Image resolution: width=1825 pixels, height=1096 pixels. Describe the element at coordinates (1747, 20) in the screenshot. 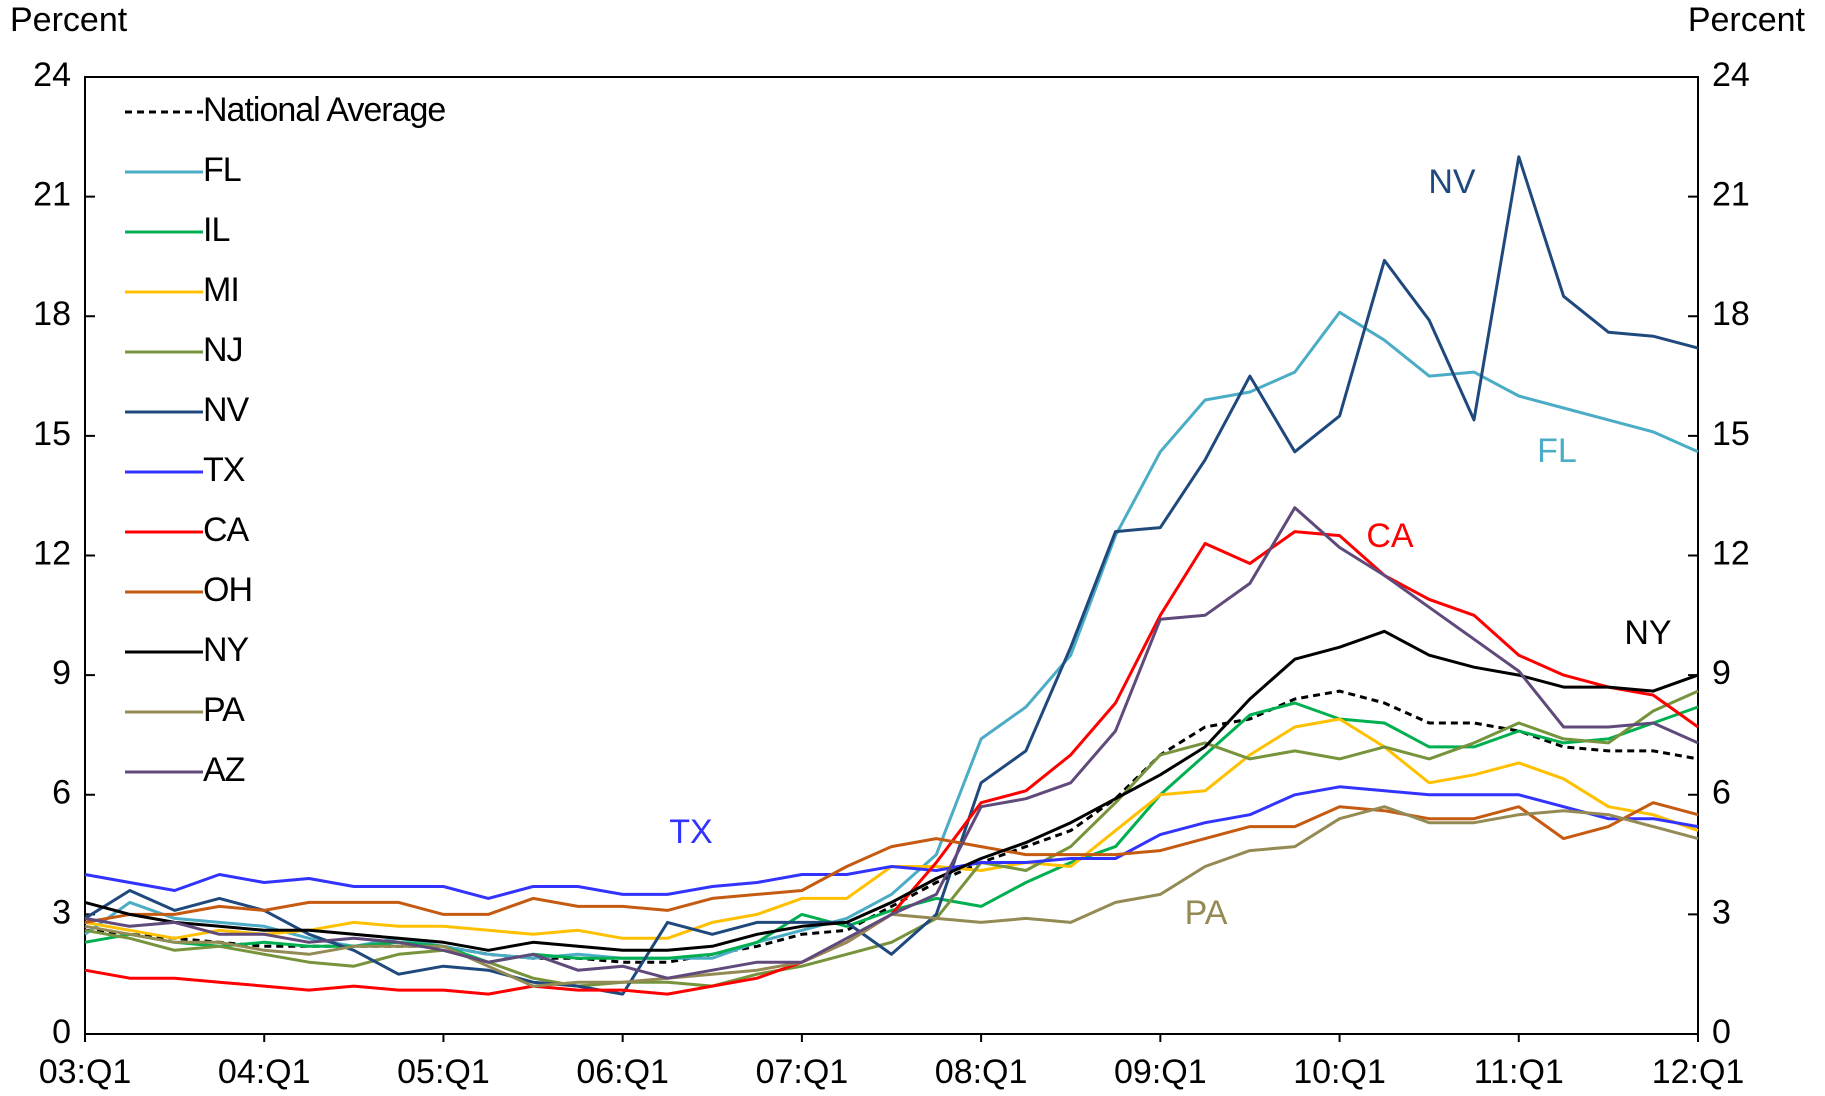

I see `y2-axis-label: Percent` at that location.